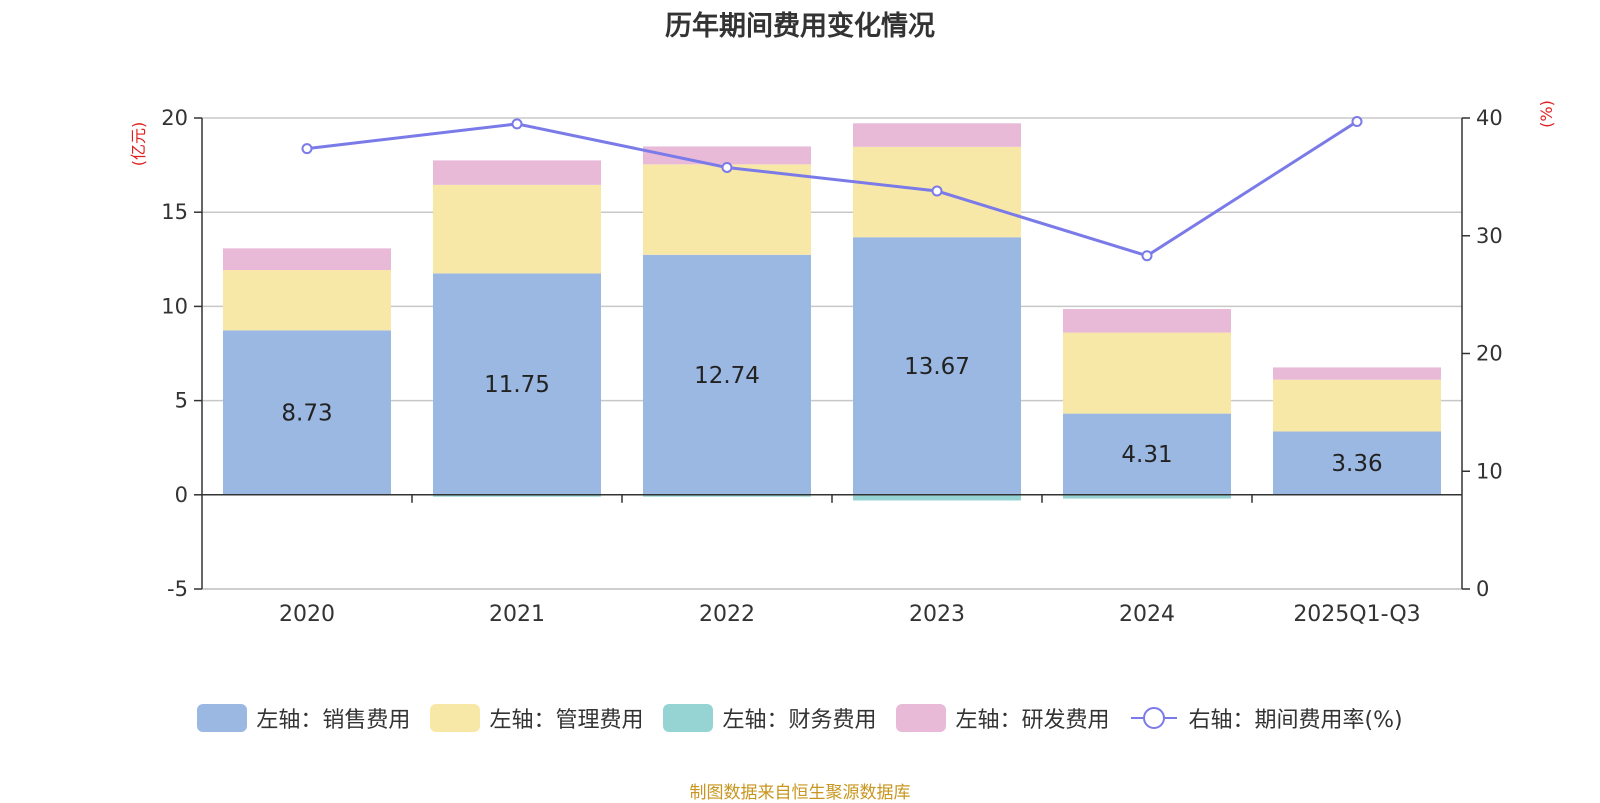 The height and width of the screenshot is (803, 1600). I want to click on x-tick-label-2023: 2023, so click(937, 614).